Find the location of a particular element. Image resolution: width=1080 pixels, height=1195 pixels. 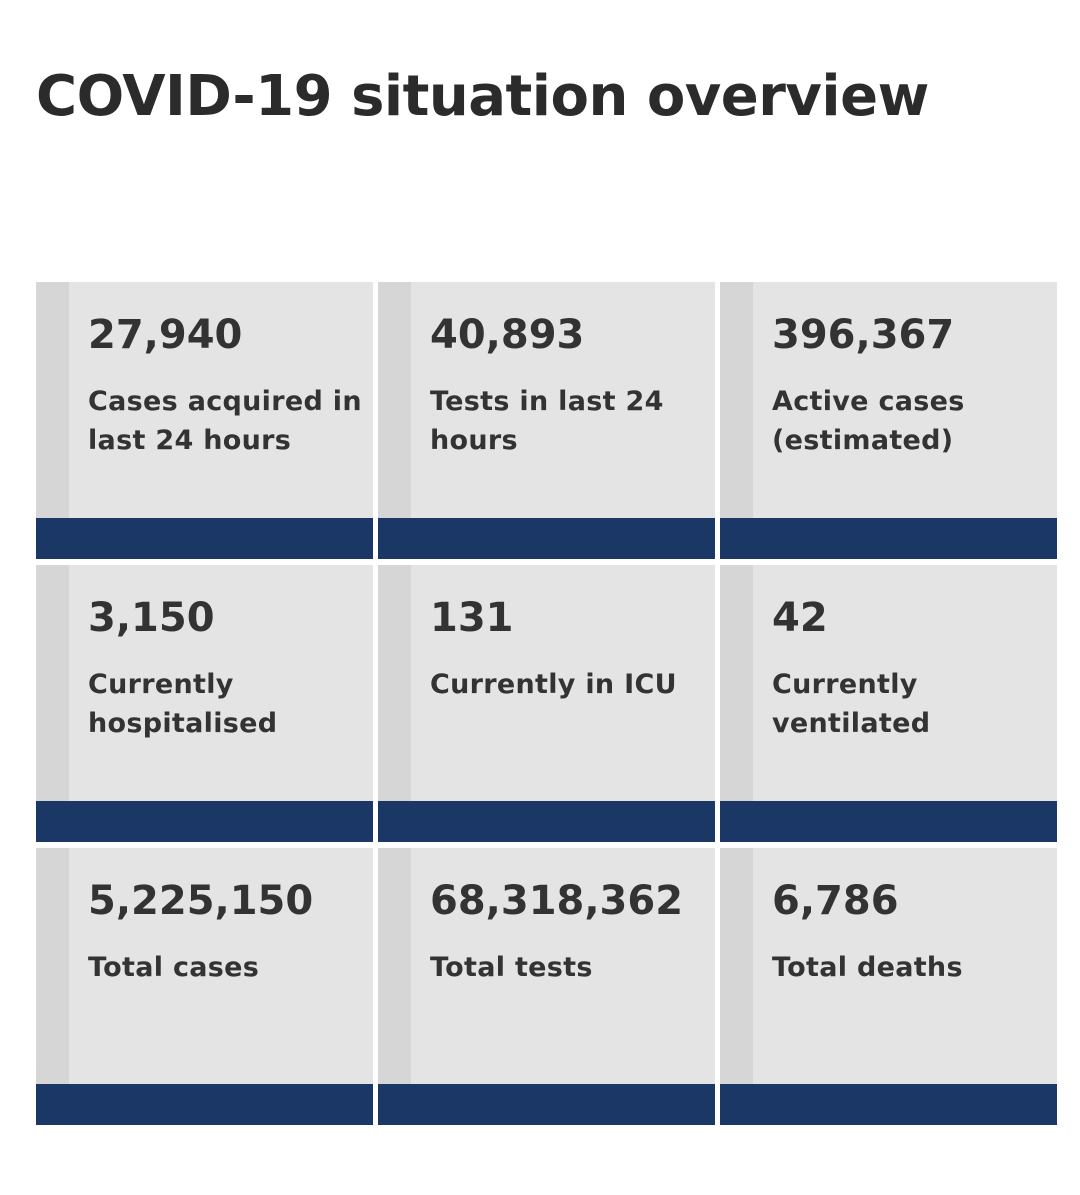

stat-value: 3,150 is located at coordinates (151, 618).